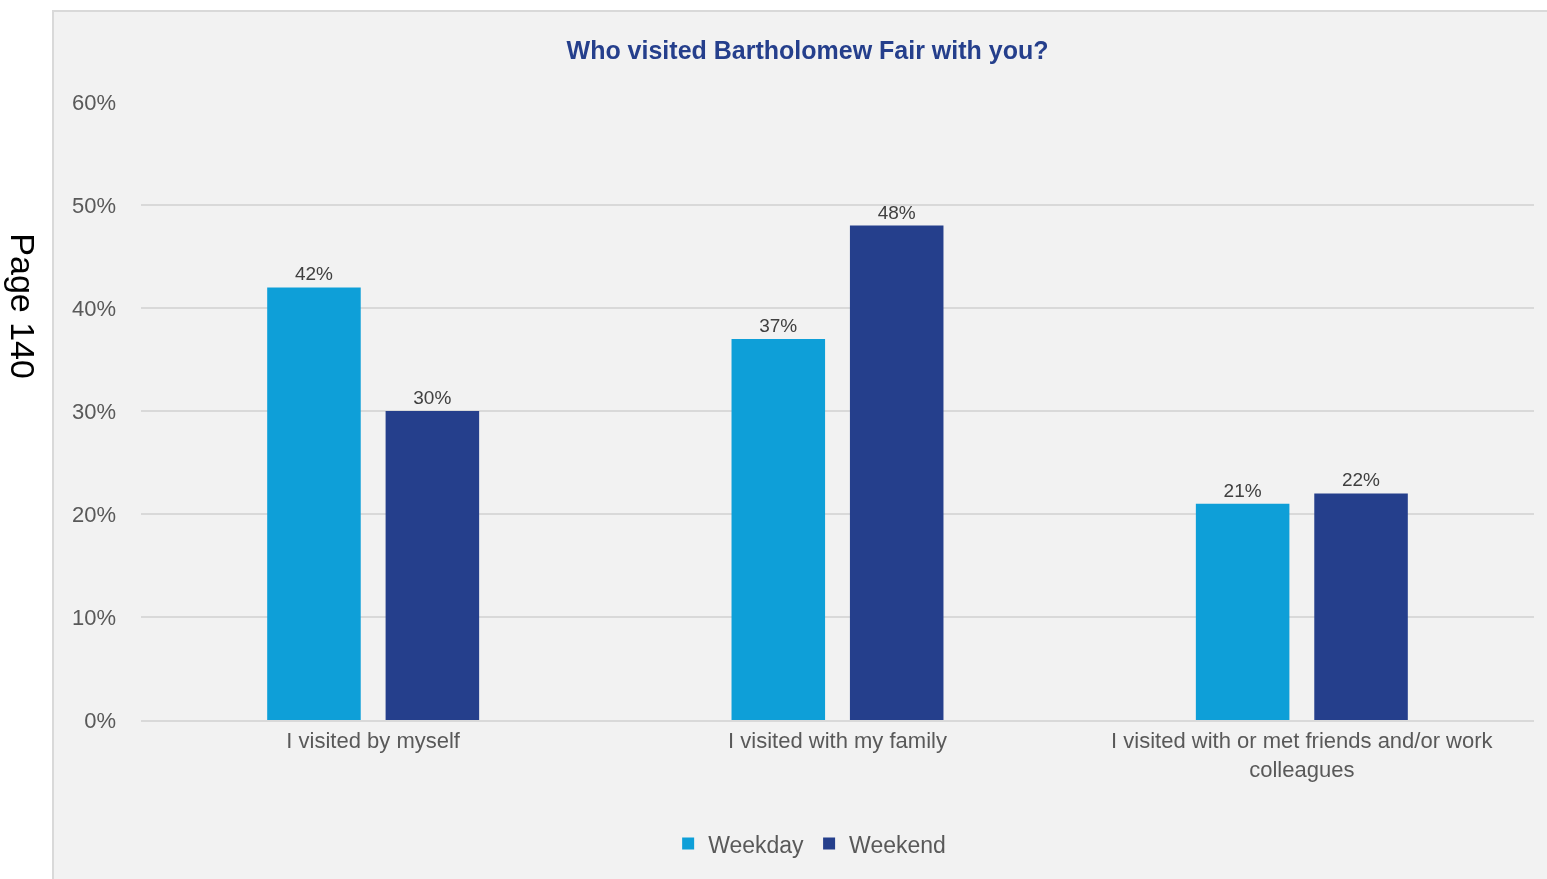 The width and height of the screenshot is (1547, 879). I want to click on y-tick-label: 30%, so click(93, 411).